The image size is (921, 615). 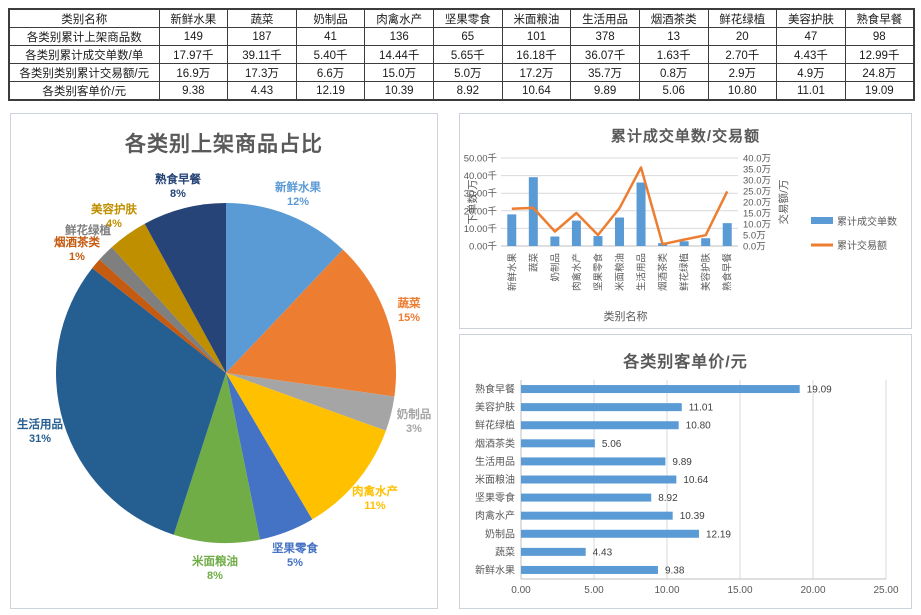 What do you see at coordinates (468, 36) in the screenshot?
I see `table-cell: 65` at bounding box center [468, 36].